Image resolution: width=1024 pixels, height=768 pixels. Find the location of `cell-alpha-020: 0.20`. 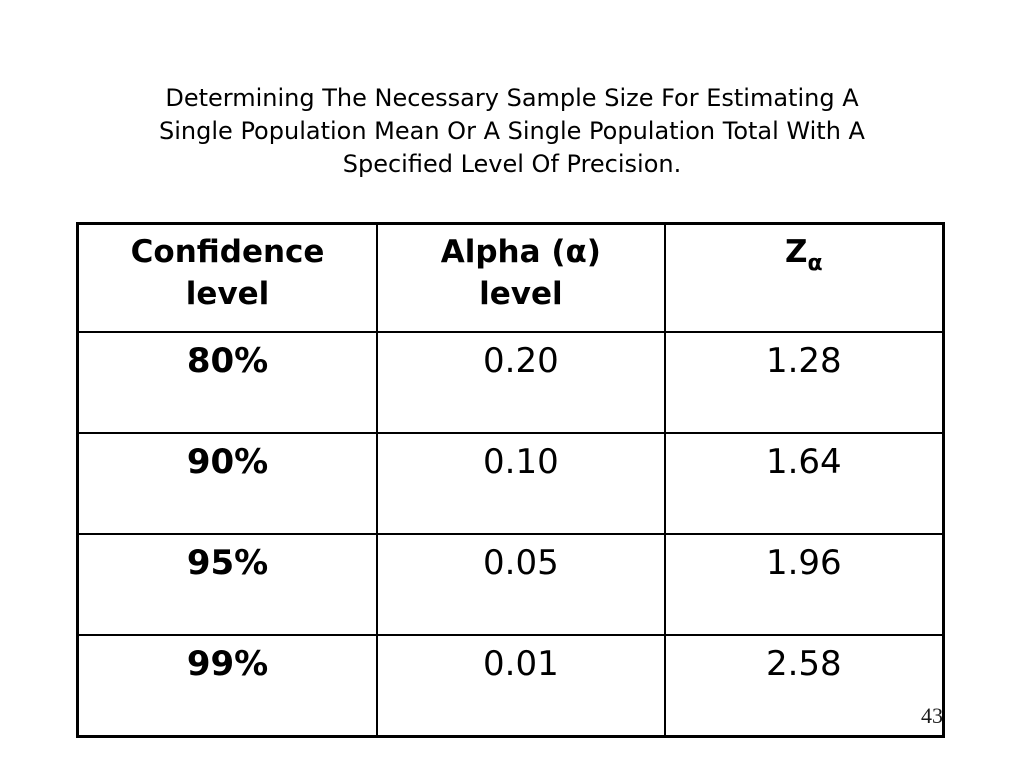

cell-alpha-020: 0.20 is located at coordinates (521, 382).